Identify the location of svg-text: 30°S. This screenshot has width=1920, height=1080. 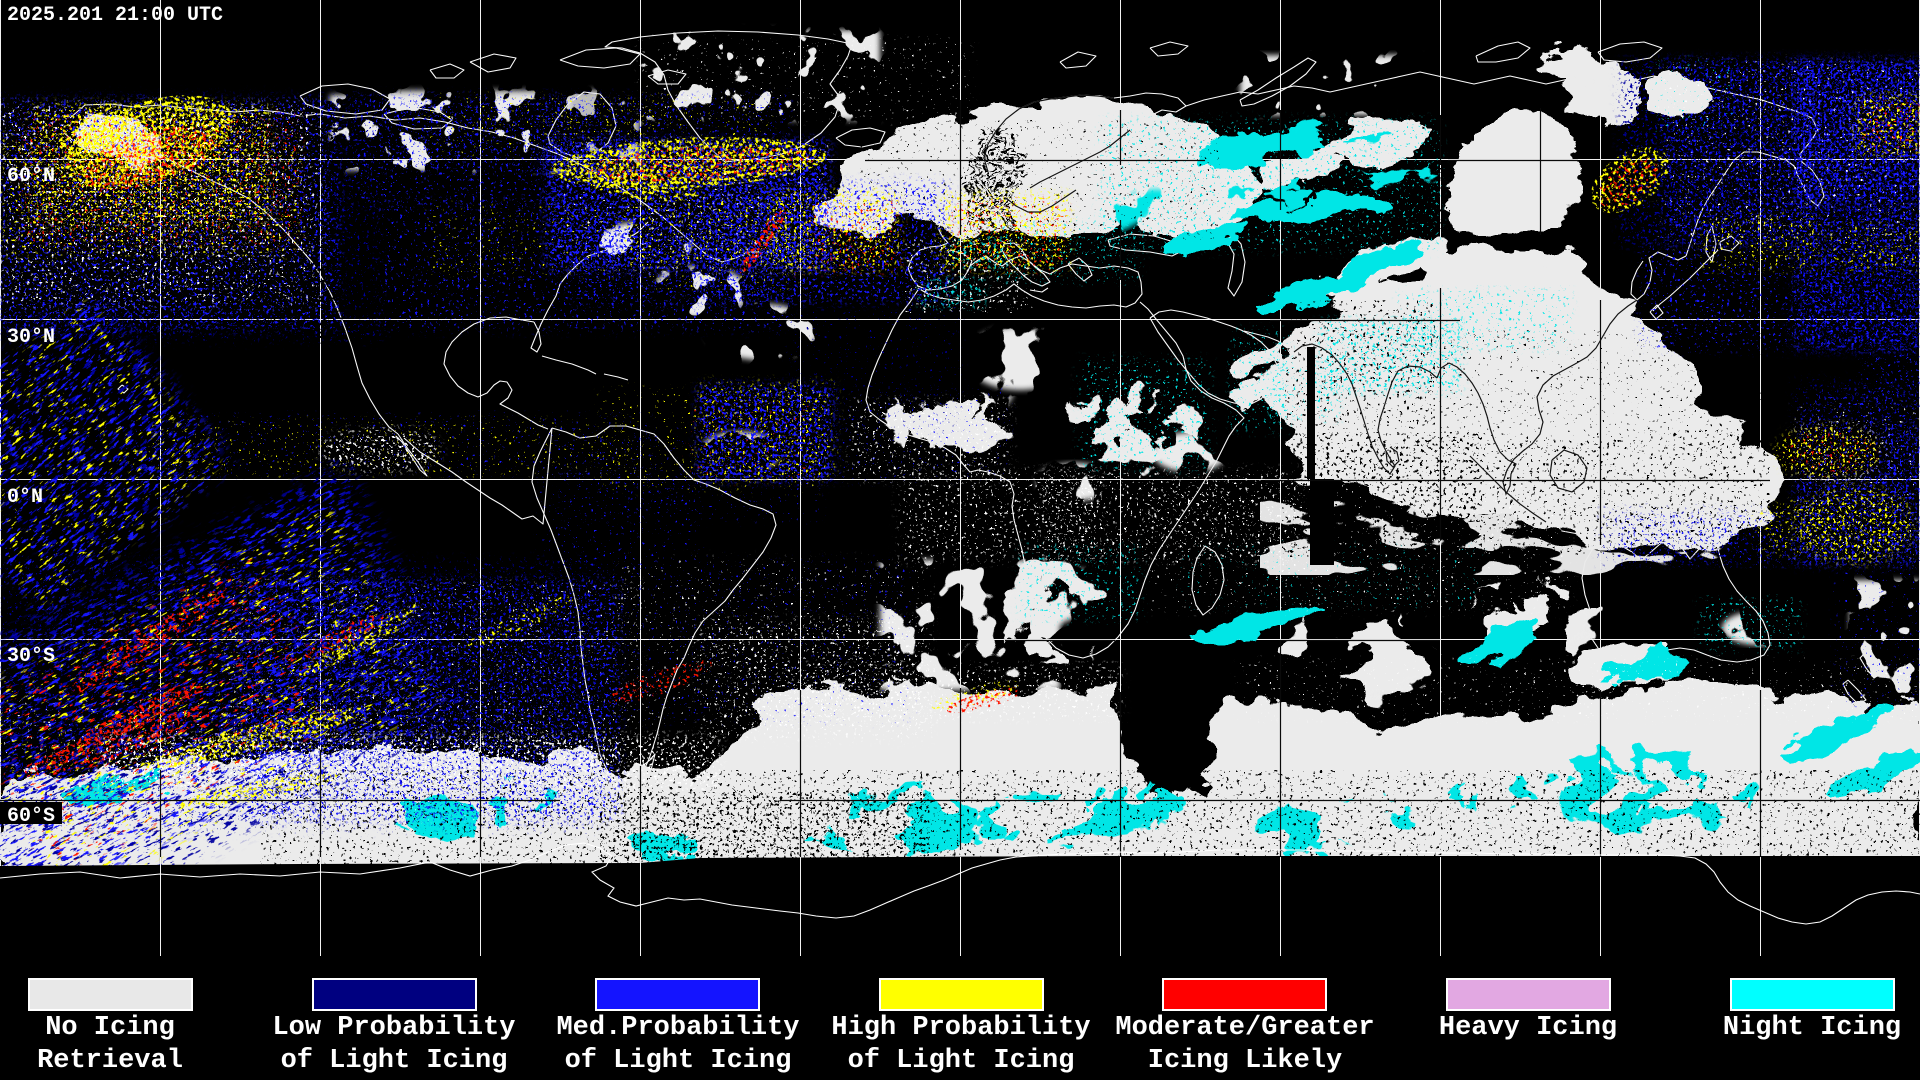
(31, 656).